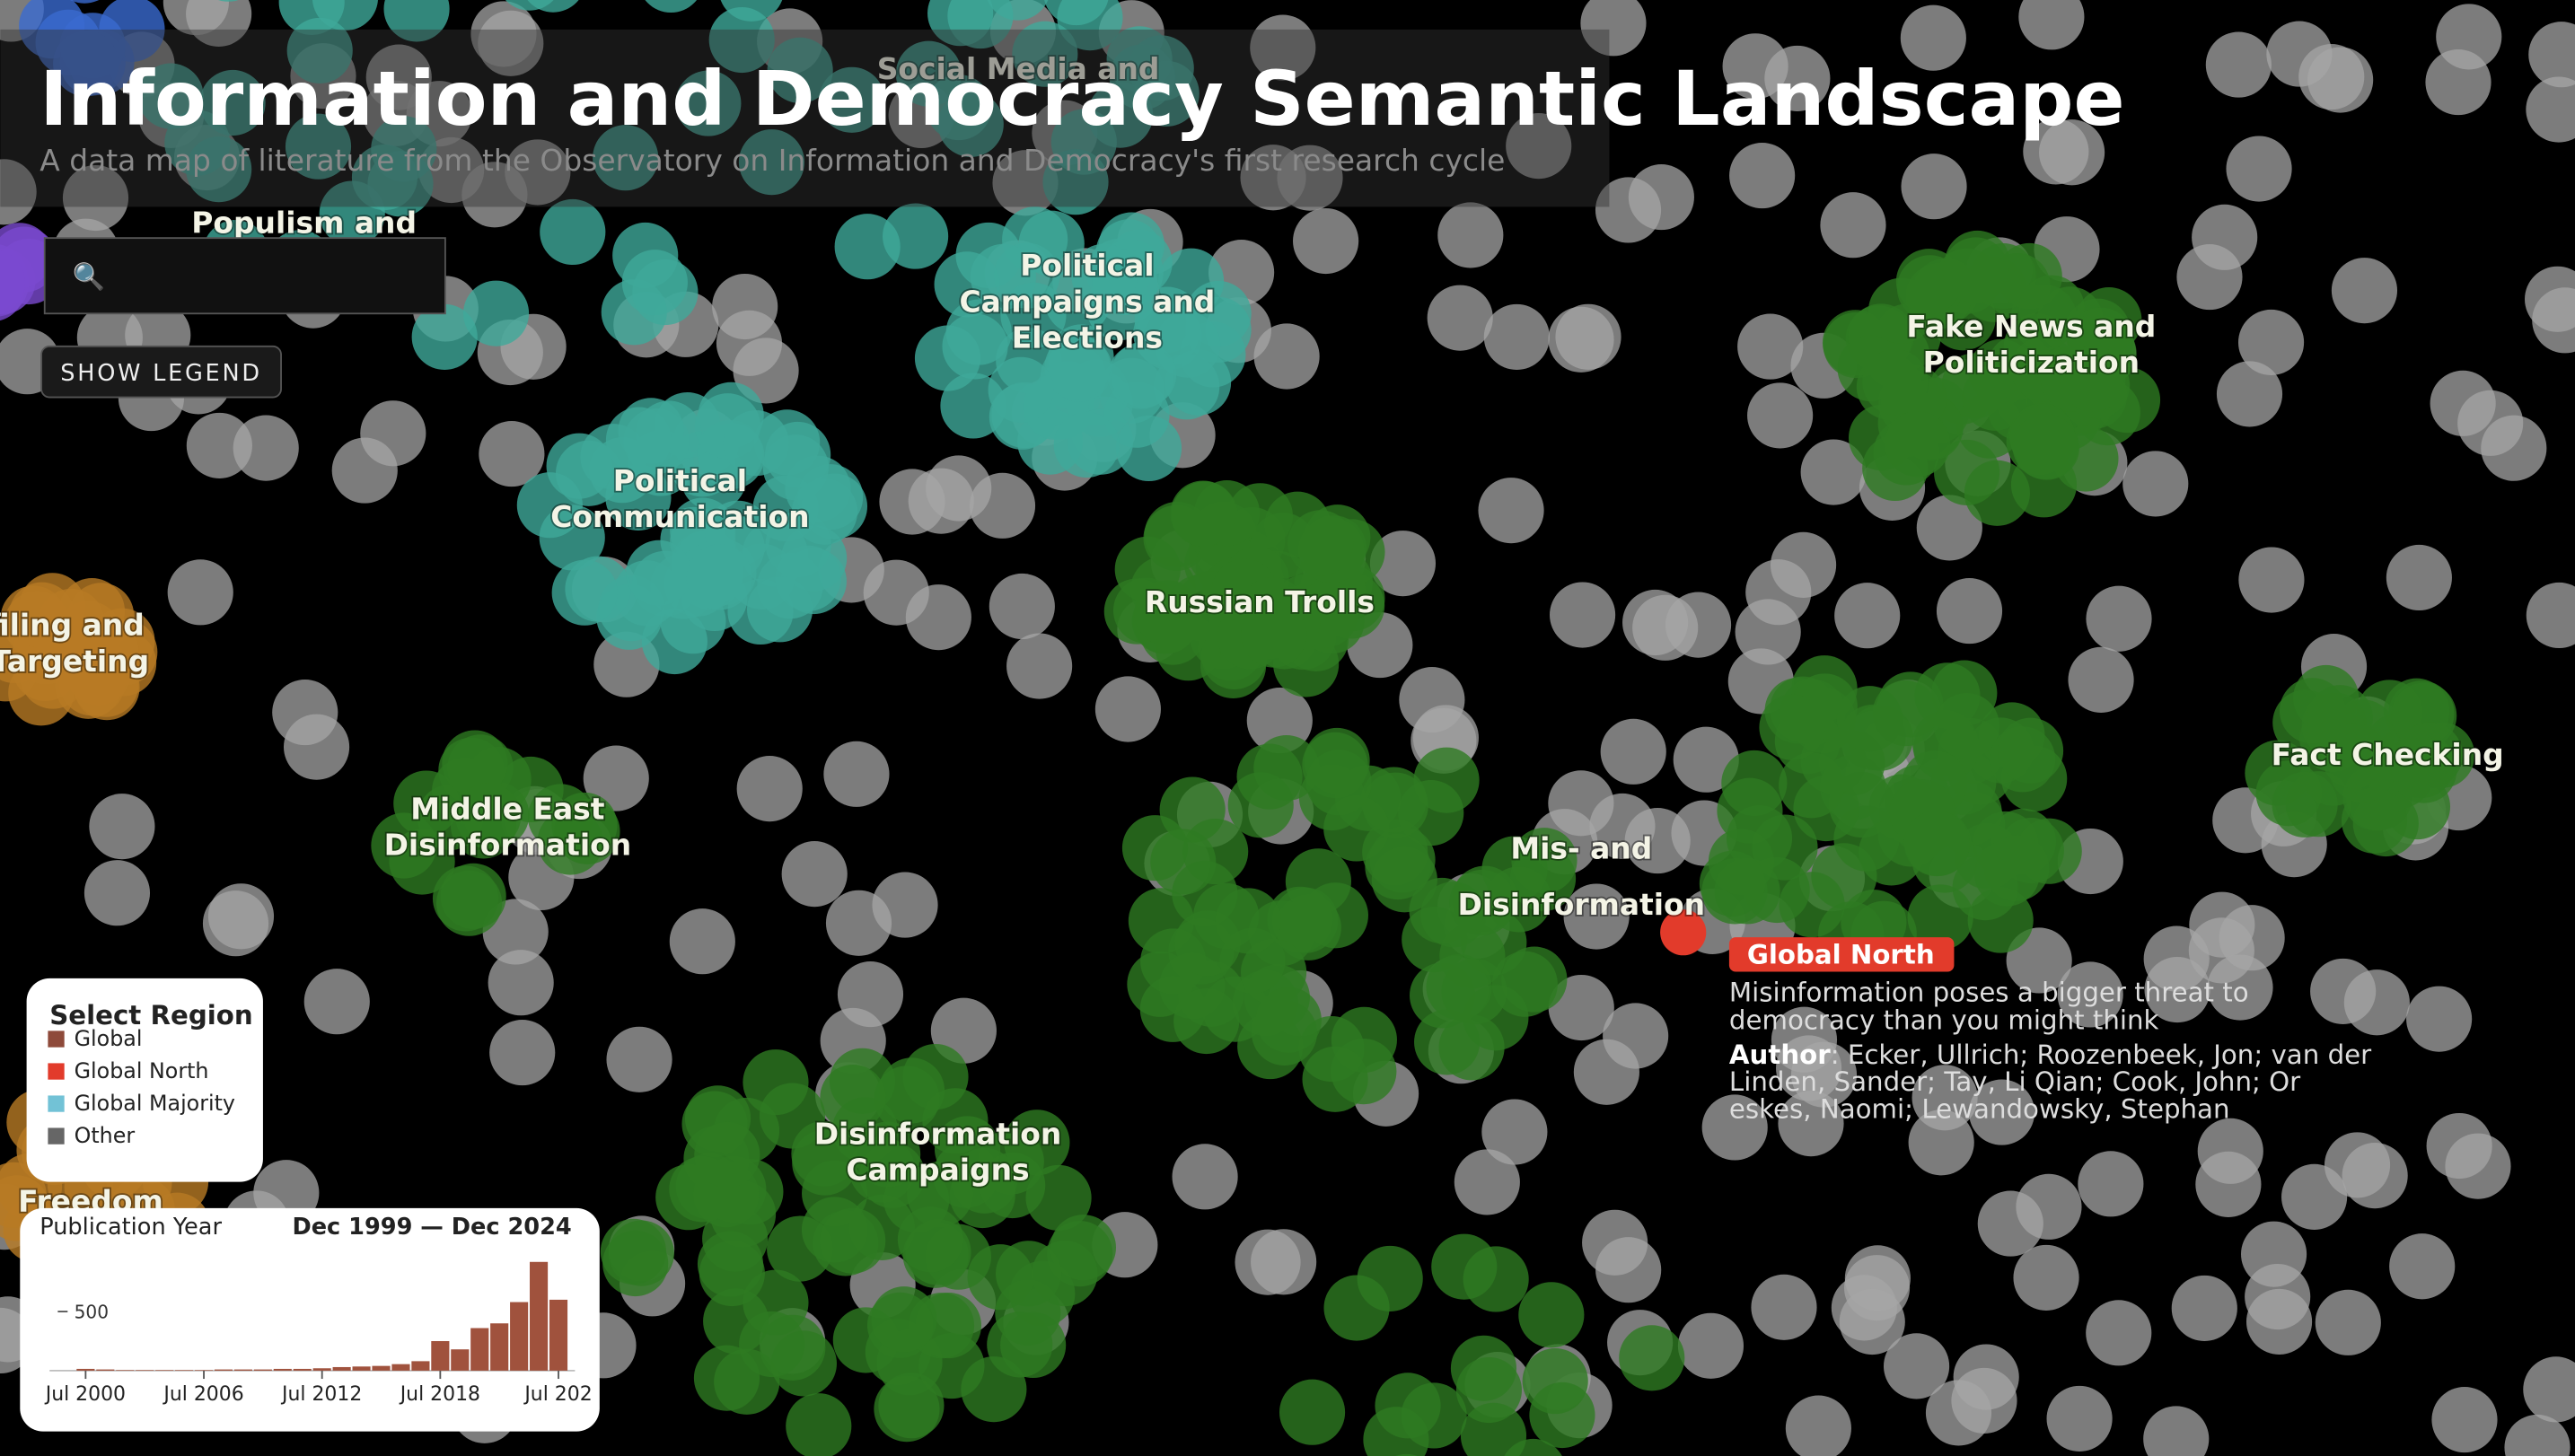 This screenshot has width=2575, height=1456. What do you see at coordinates (680, 480) in the screenshot?
I see `cluster-label: Political` at bounding box center [680, 480].